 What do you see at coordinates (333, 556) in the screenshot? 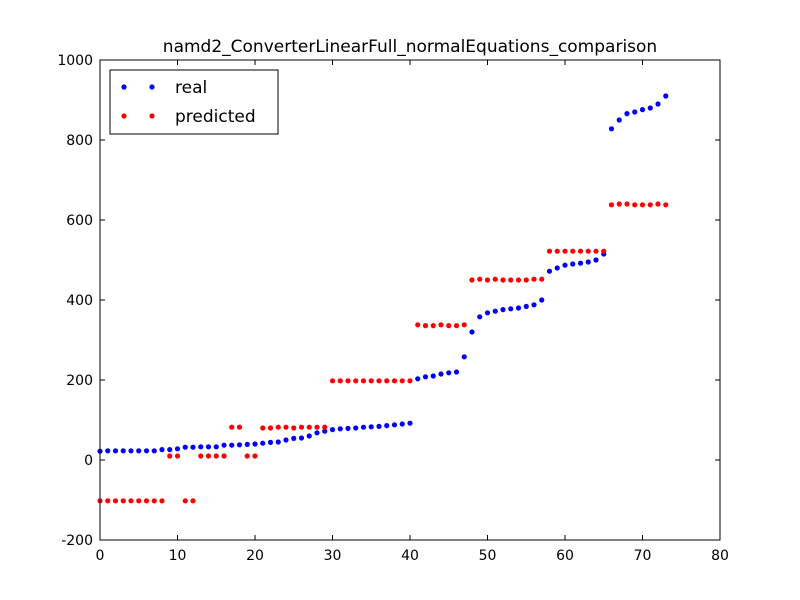
I see `x-tick-label-3: 30` at bounding box center [333, 556].